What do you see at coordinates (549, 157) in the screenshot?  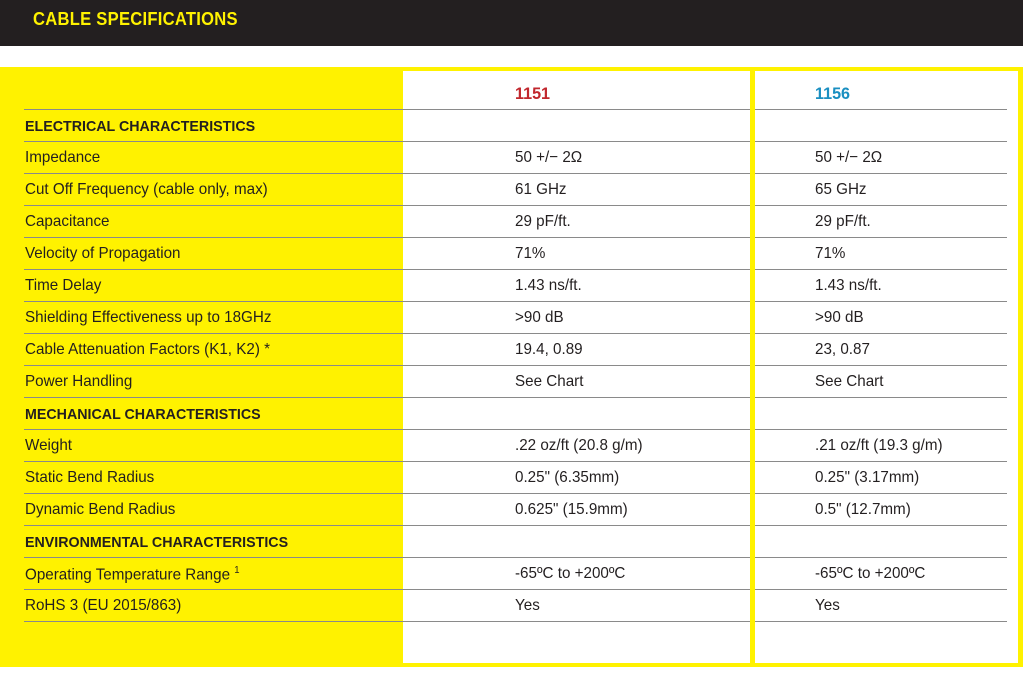 I see `value-1151: 50 +/− 2Ω` at bounding box center [549, 157].